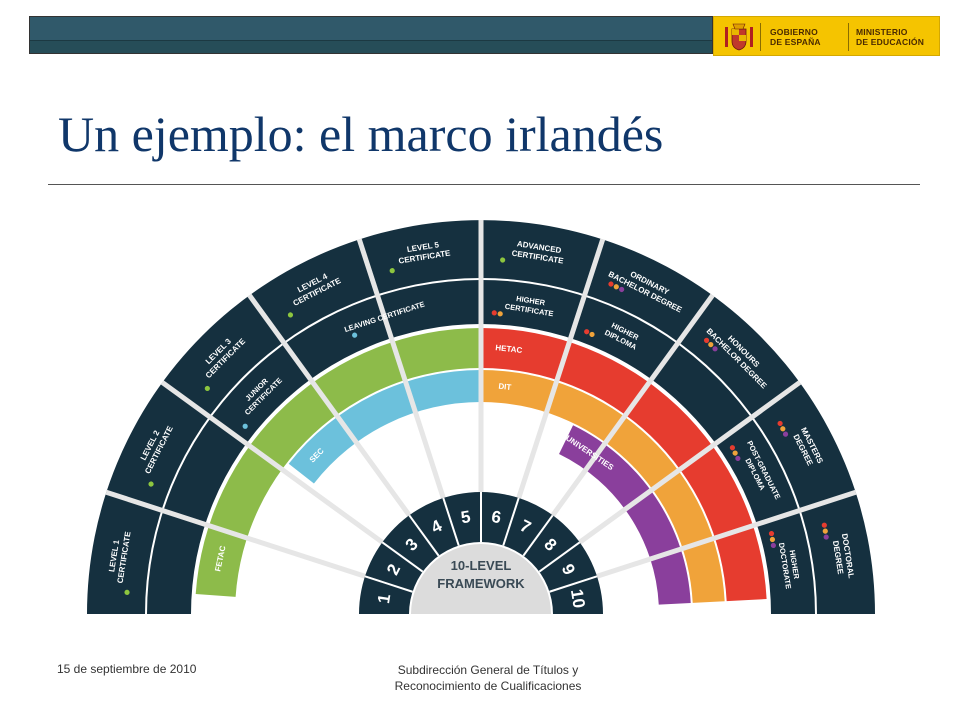  I want to click on hub-title-line: FRAMEWORK, so click(481, 583).